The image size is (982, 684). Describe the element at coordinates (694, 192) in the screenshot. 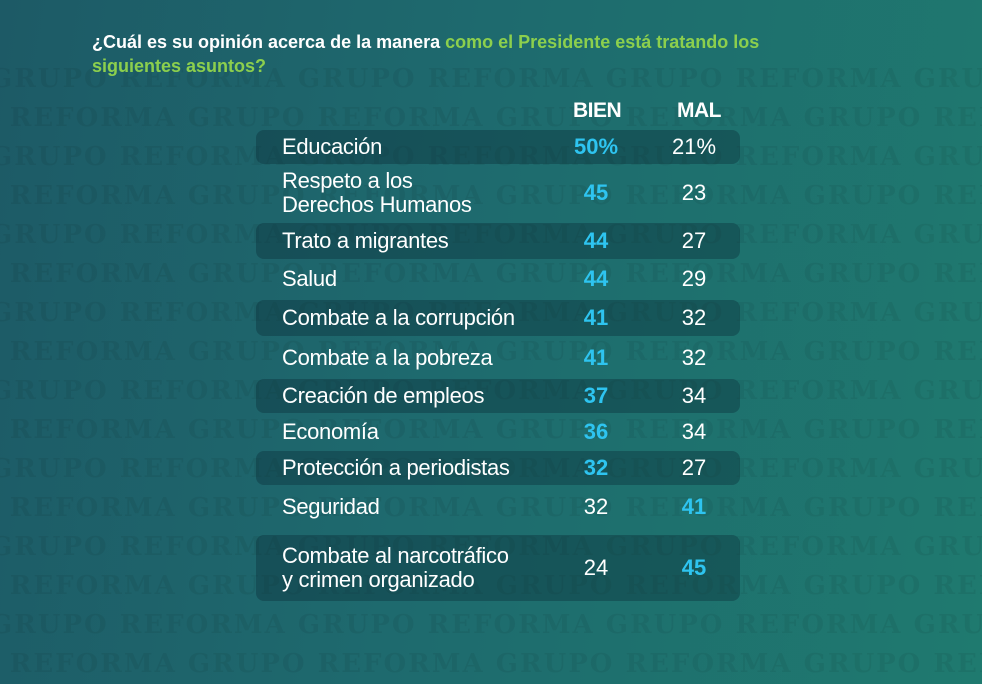

I see `value-mal: 23` at that location.